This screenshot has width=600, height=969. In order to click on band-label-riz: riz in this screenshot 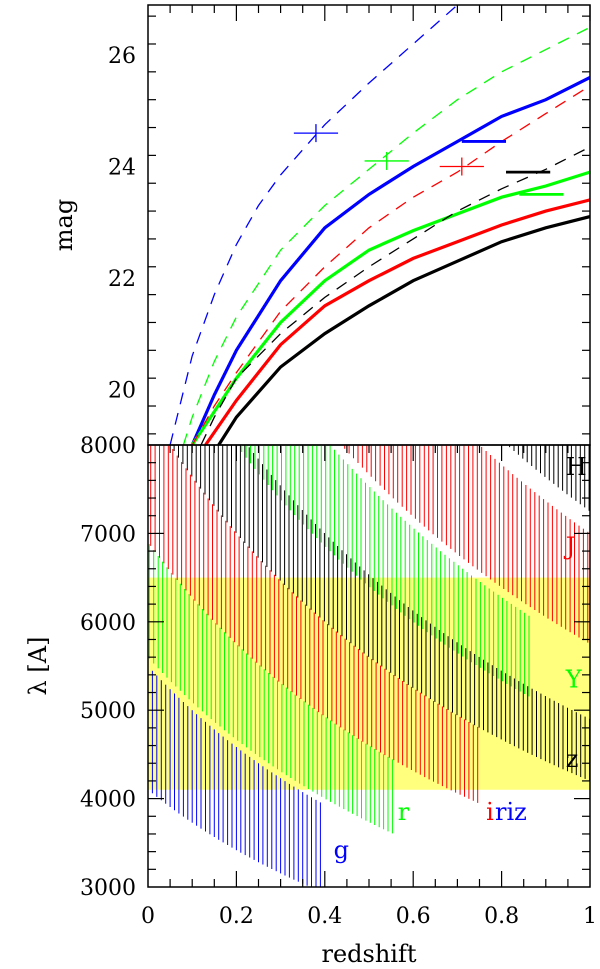, I will do `click(511, 812)`.